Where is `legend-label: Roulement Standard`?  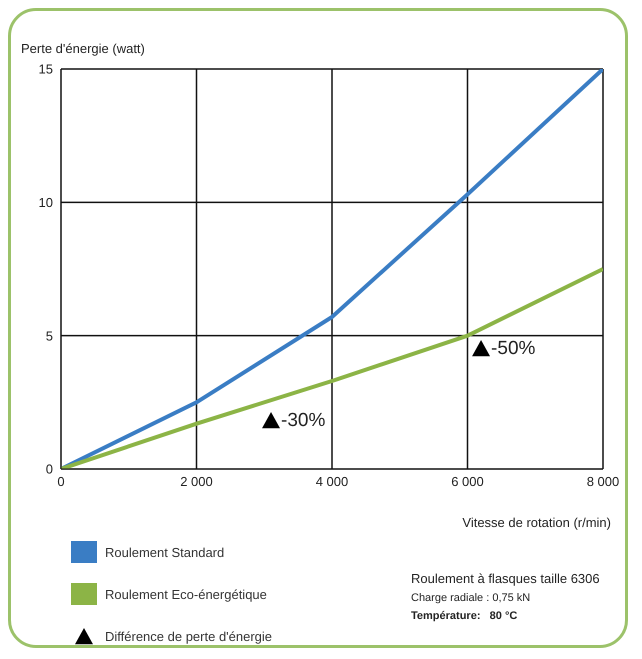 legend-label: Roulement Standard is located at coordinates (164, 552).